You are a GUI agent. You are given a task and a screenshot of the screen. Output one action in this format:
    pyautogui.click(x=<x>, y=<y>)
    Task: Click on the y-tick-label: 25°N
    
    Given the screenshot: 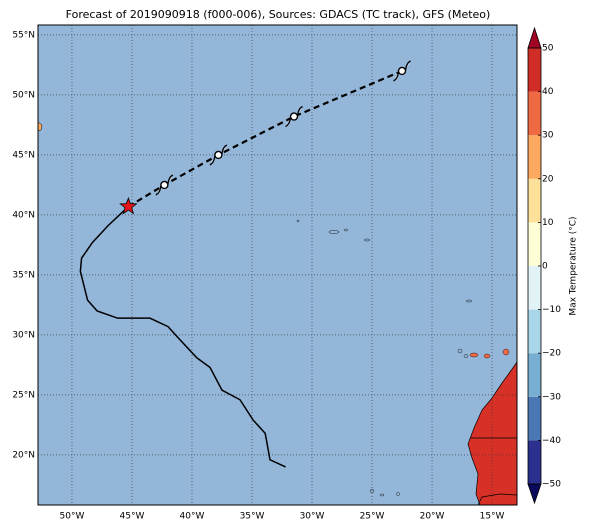 What is the action you would take?
    pyautogui.click(x=23, y=395)
    